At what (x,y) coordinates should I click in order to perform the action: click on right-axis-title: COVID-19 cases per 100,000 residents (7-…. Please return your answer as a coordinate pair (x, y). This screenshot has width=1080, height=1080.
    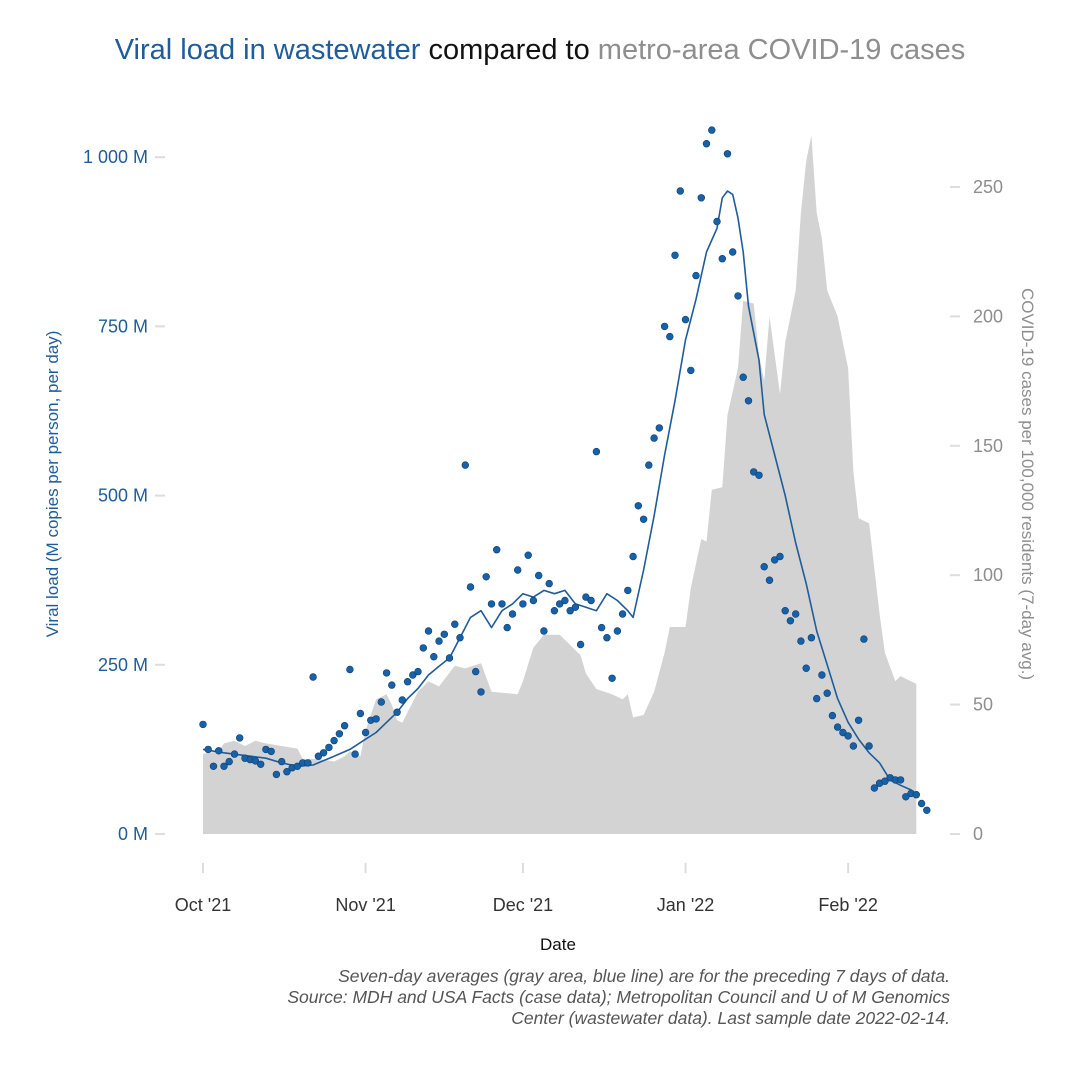
    Looking at the image, I should click on (1027, 484).